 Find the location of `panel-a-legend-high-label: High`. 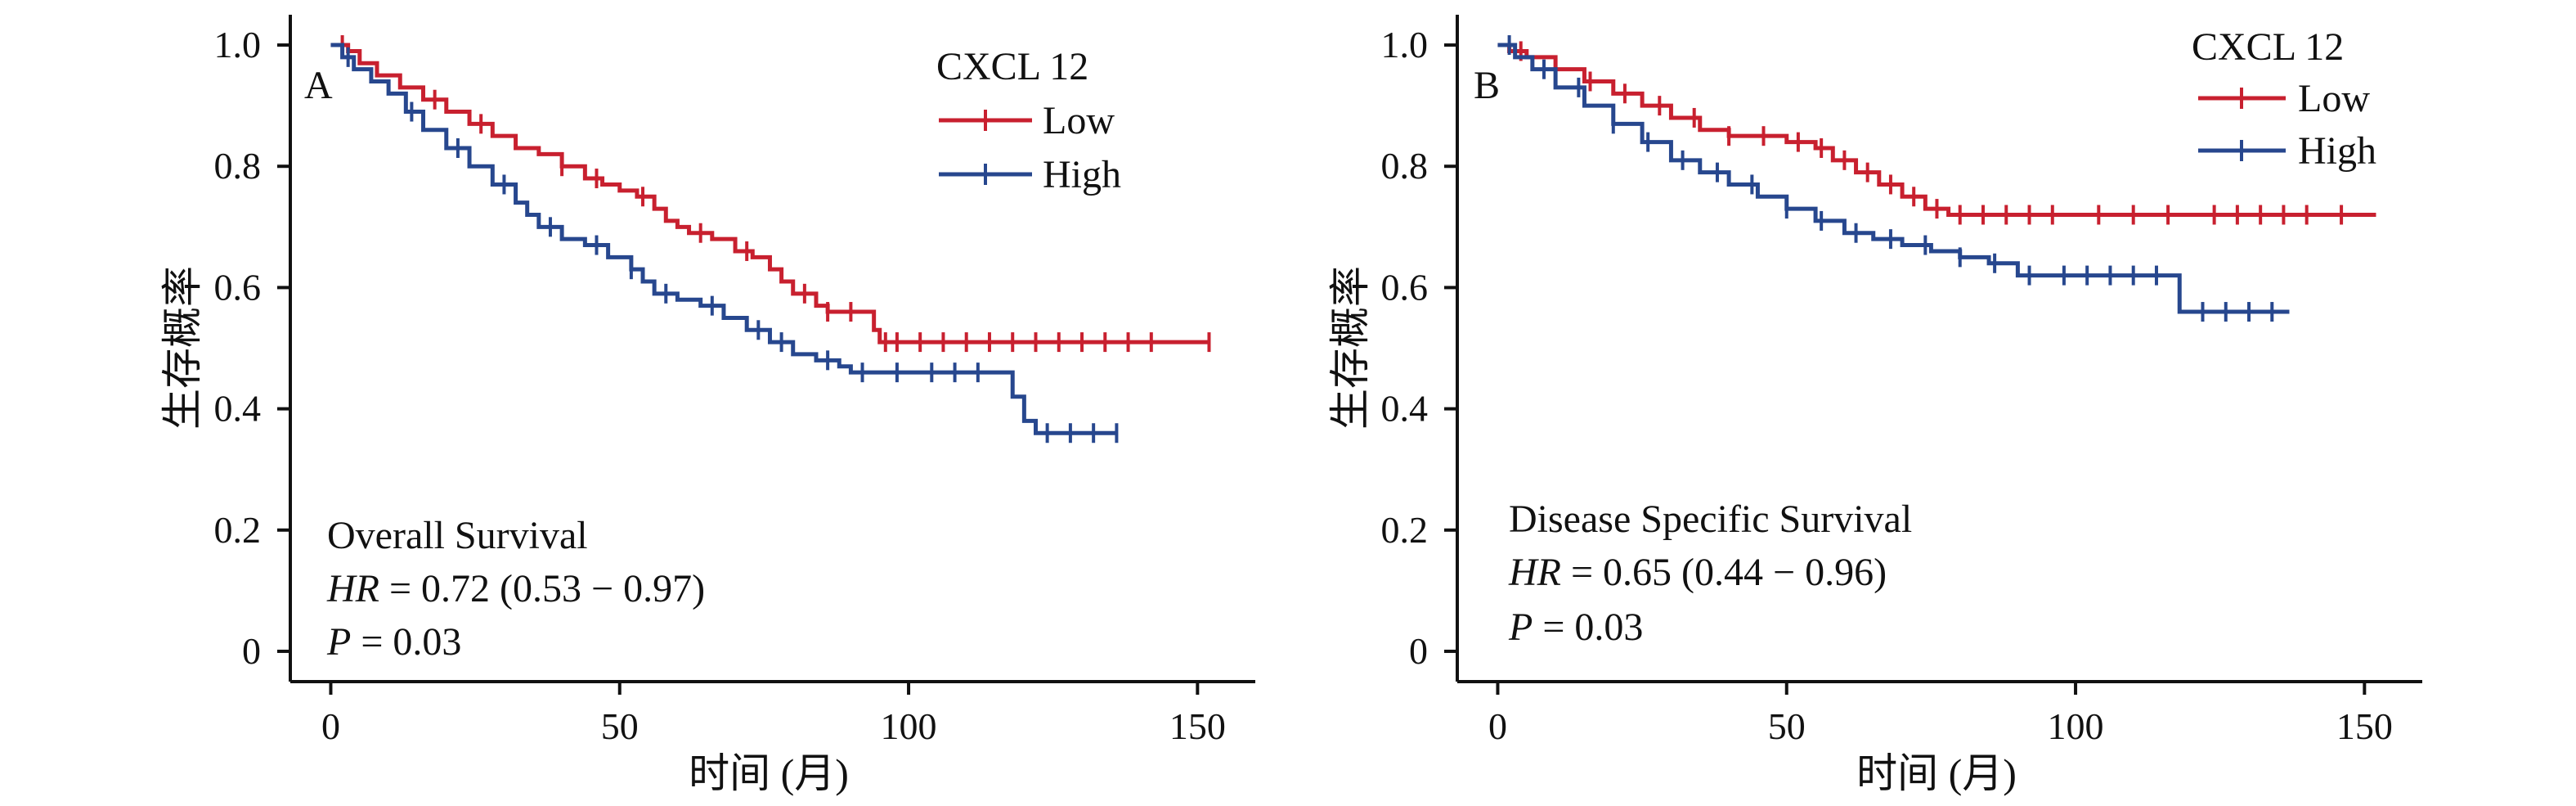

panel-a-legend-high-label: High is located at coordinates (1082, 174).